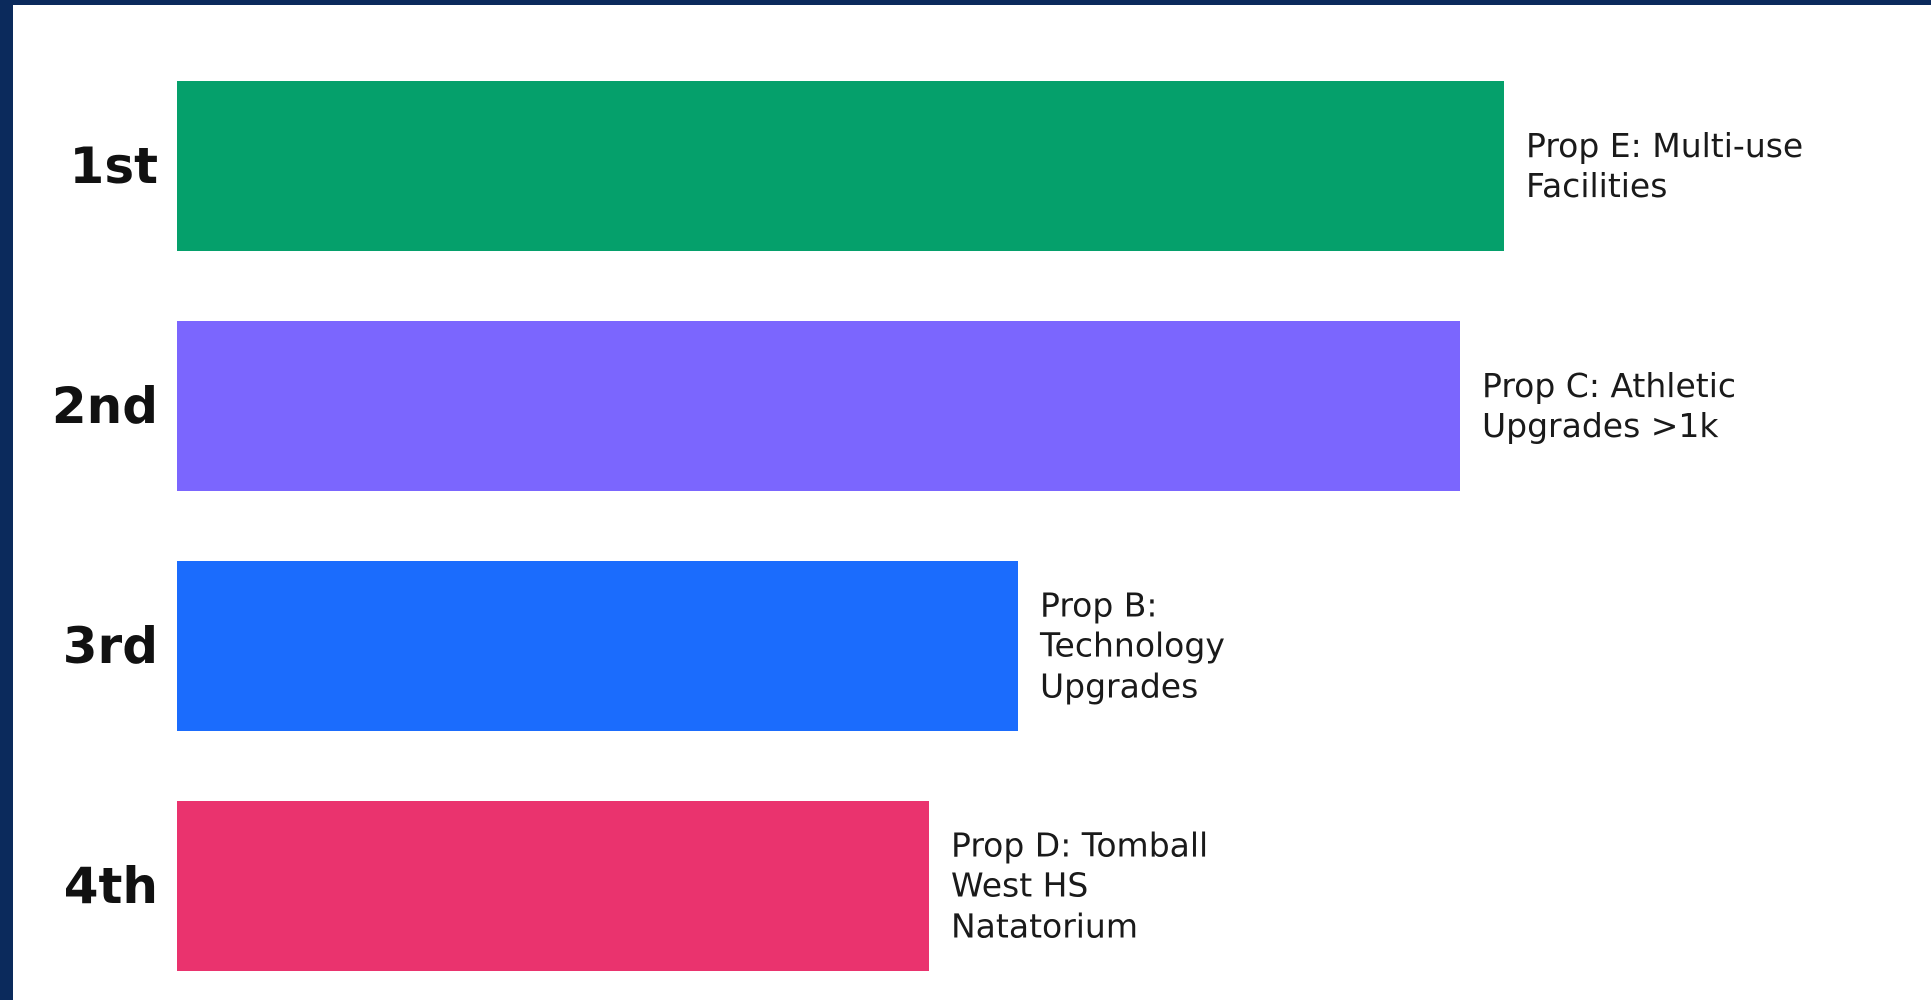 Image resolution: width=1931 pixels, height=1000 pixels. Describe the element at coordinates (104, 406) in the screenshot. I see `rank-label: 2nd` at that location.